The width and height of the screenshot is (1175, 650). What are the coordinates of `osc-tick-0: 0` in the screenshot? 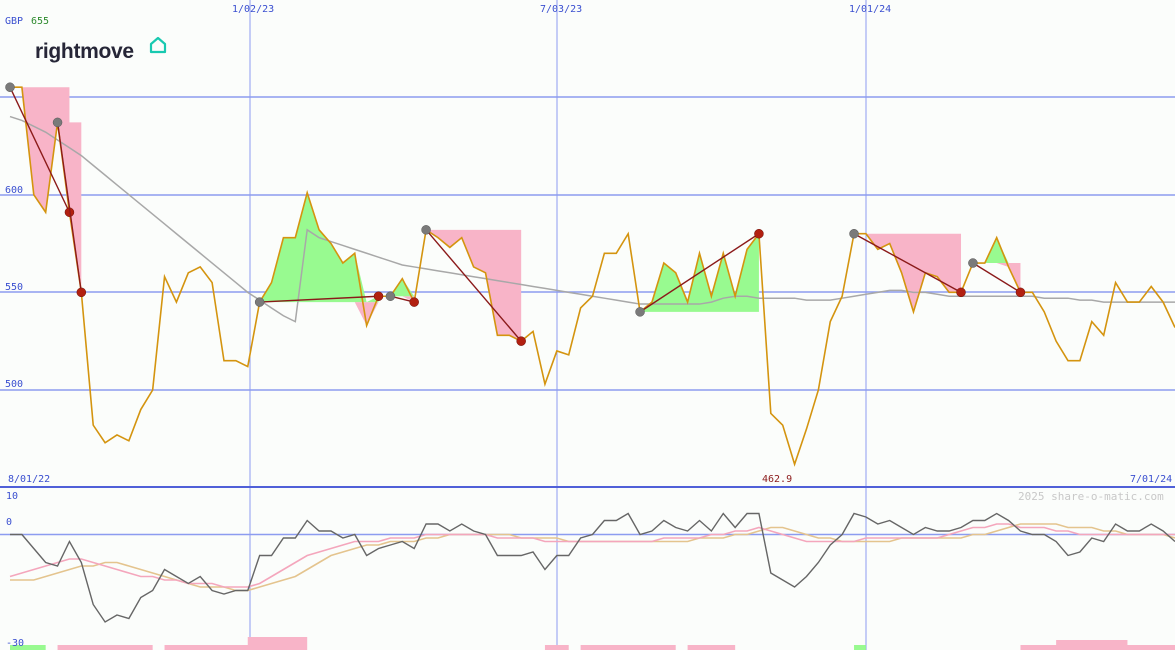 It's located at (9, 522).